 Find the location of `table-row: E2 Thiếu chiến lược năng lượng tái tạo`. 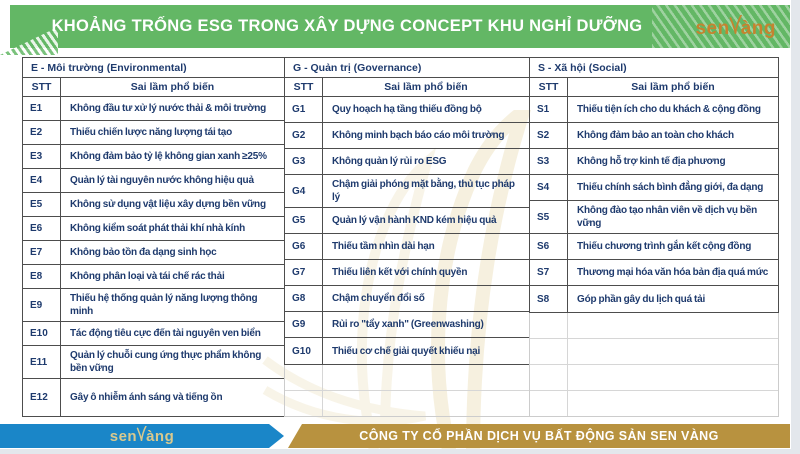

table-row: E2 Thiếu chiến lược năng lượng tái tạo is located at coordinates (153, 133).